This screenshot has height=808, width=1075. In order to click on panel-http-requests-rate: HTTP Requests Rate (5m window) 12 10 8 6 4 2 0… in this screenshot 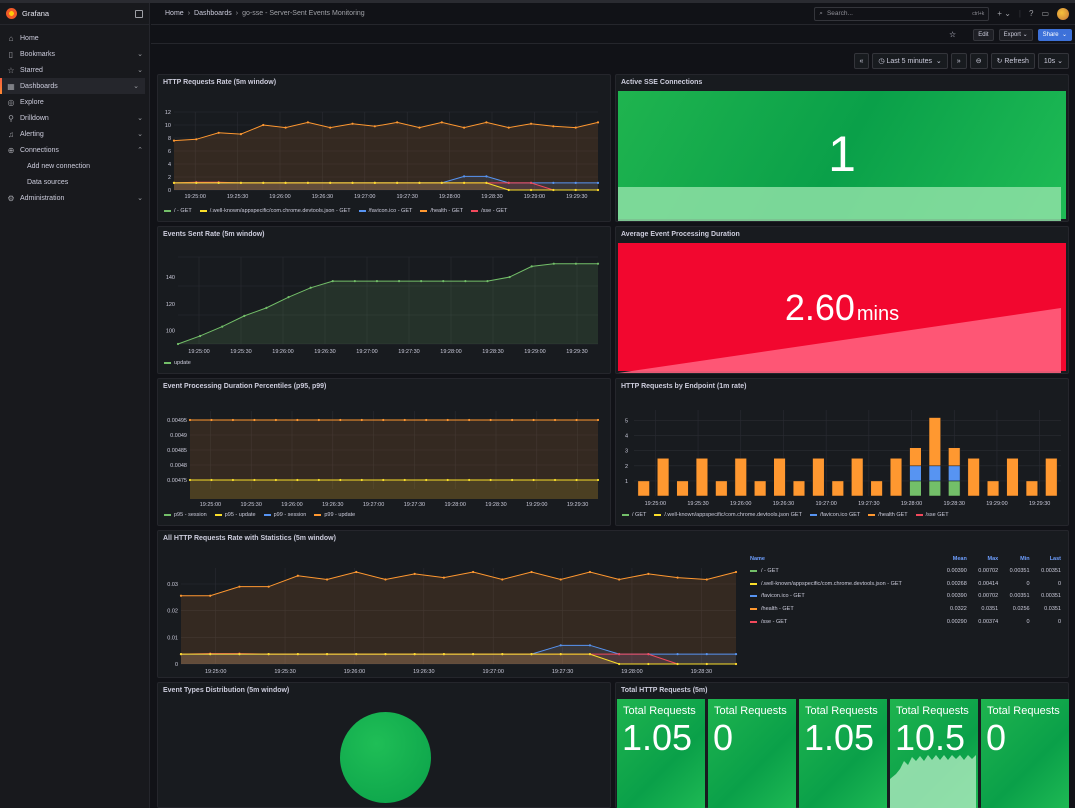, I will do `click(384, 148)`.